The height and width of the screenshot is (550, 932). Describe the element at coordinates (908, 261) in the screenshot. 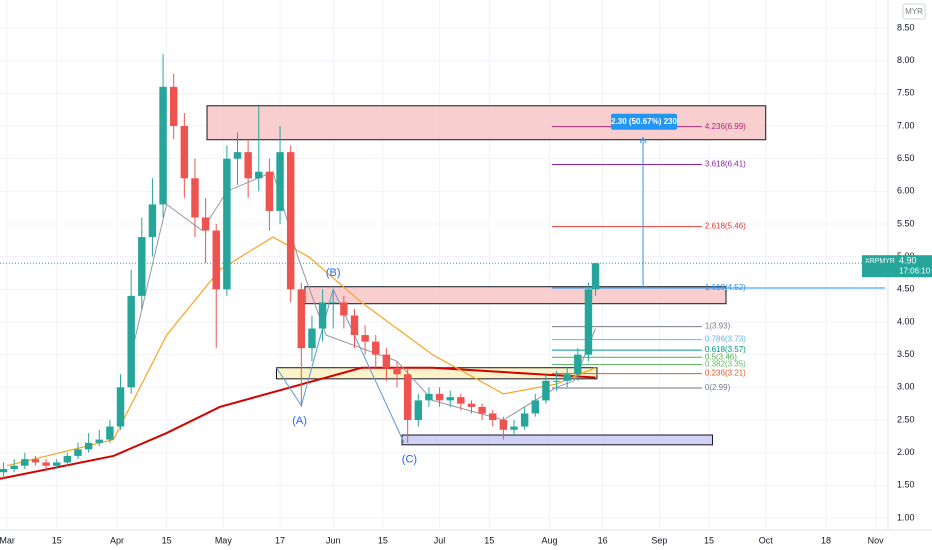

I see `last-price-label: 4.90` at that location.